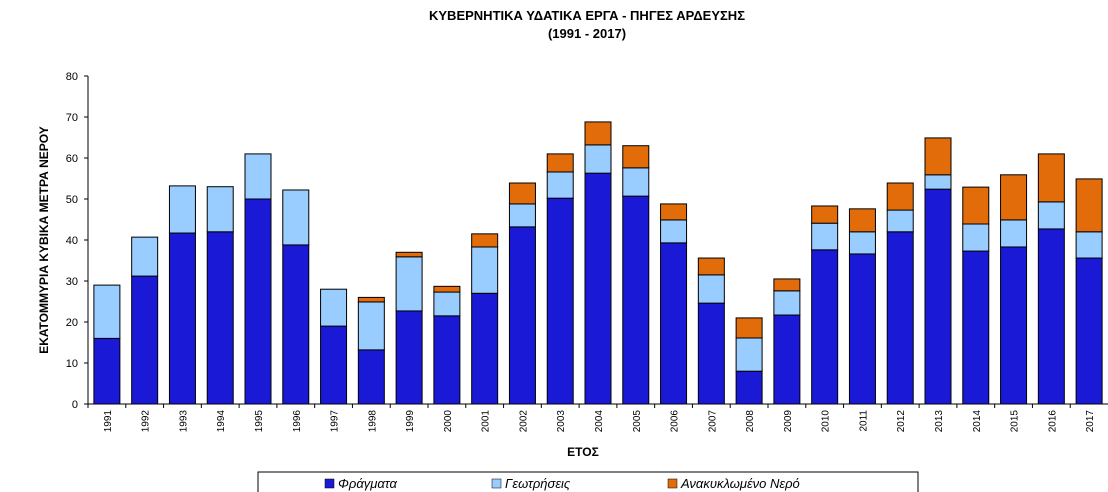  Describe the element at coordinates (1090, 421) in the screenshot. I see `x-tick-label: 2017` at that location.